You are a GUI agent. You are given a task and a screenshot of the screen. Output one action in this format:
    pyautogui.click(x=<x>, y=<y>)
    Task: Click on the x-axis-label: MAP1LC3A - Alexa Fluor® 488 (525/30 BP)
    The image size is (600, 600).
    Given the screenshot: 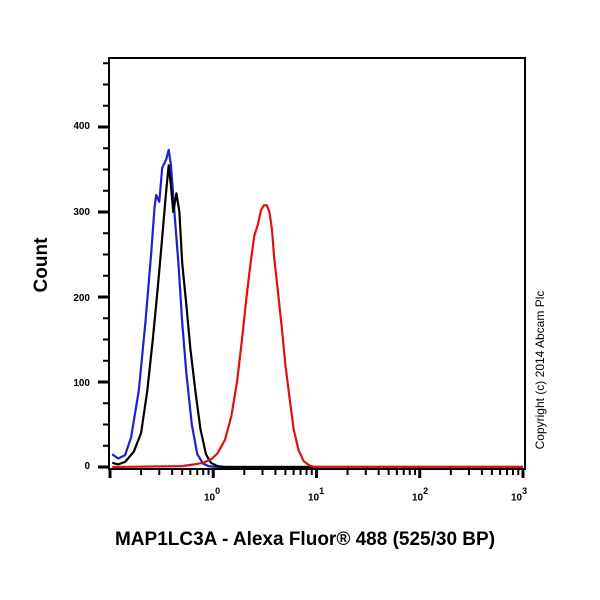 What is the action you would take?
    pyautogui.click(x=305, y=539)
    